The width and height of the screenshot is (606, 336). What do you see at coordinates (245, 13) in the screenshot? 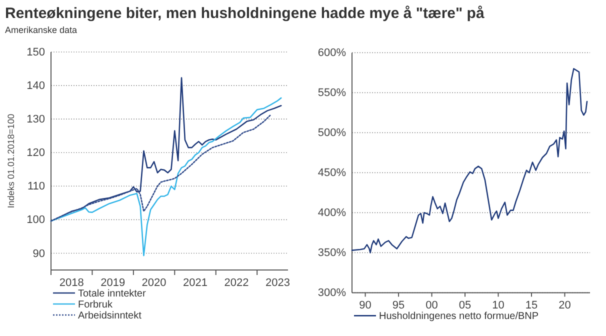
I see `chart-title: Renteøkningene biter, men husholdningene hadde mye å "tære" på` at bounding box center [245, 13].